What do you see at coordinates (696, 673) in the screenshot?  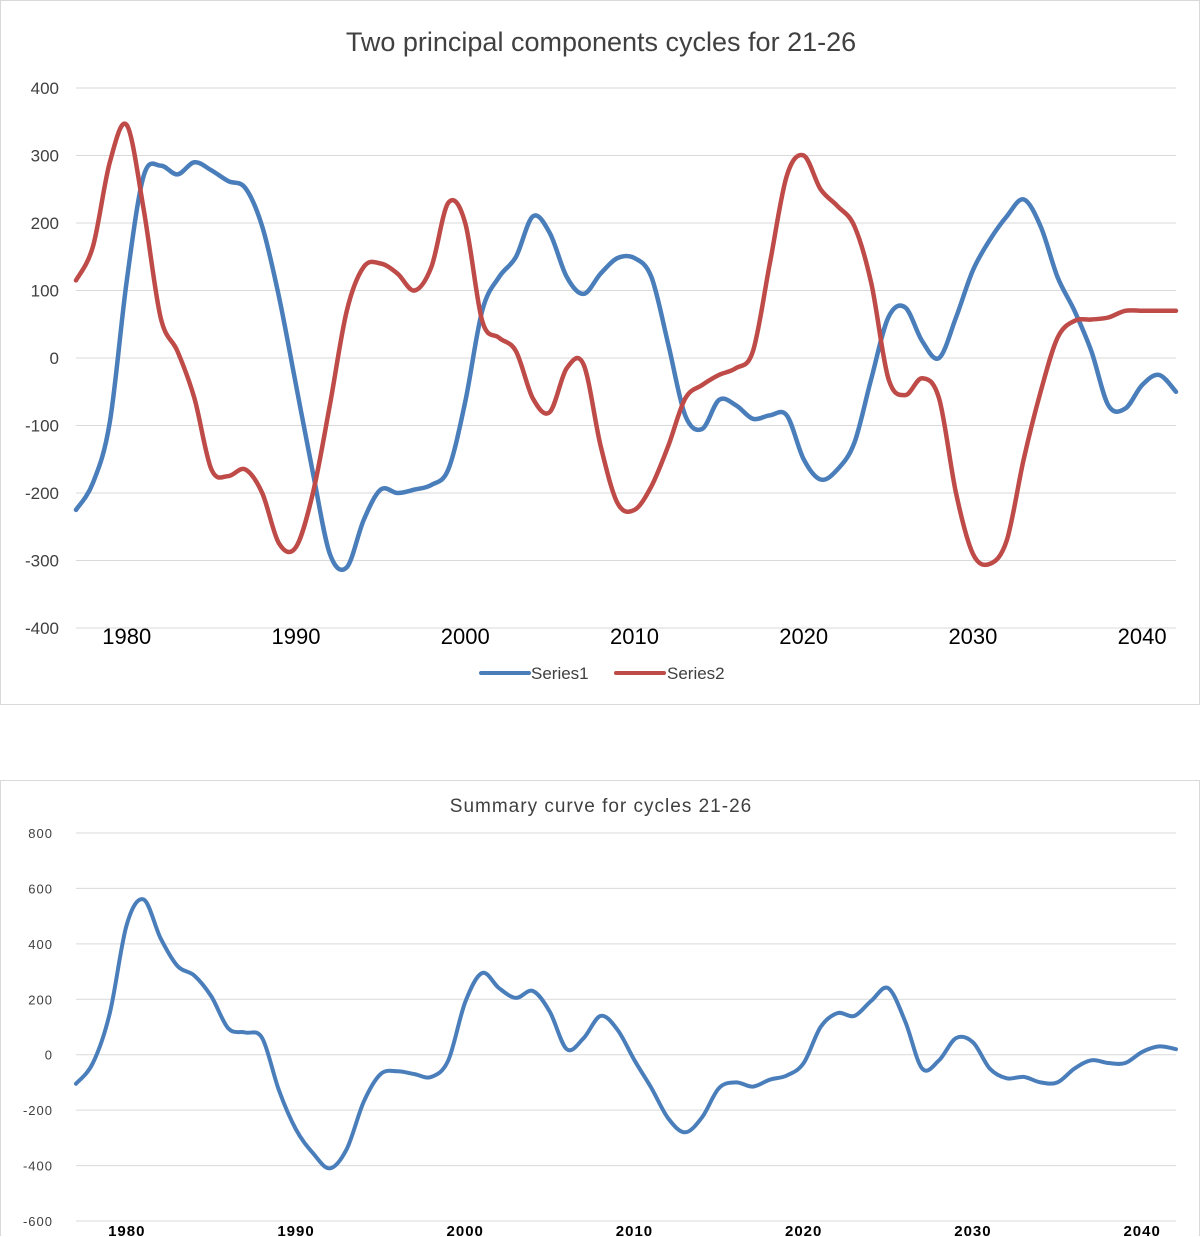 I see `legend-series2-label: Series2` at bounding box center [696, 673].